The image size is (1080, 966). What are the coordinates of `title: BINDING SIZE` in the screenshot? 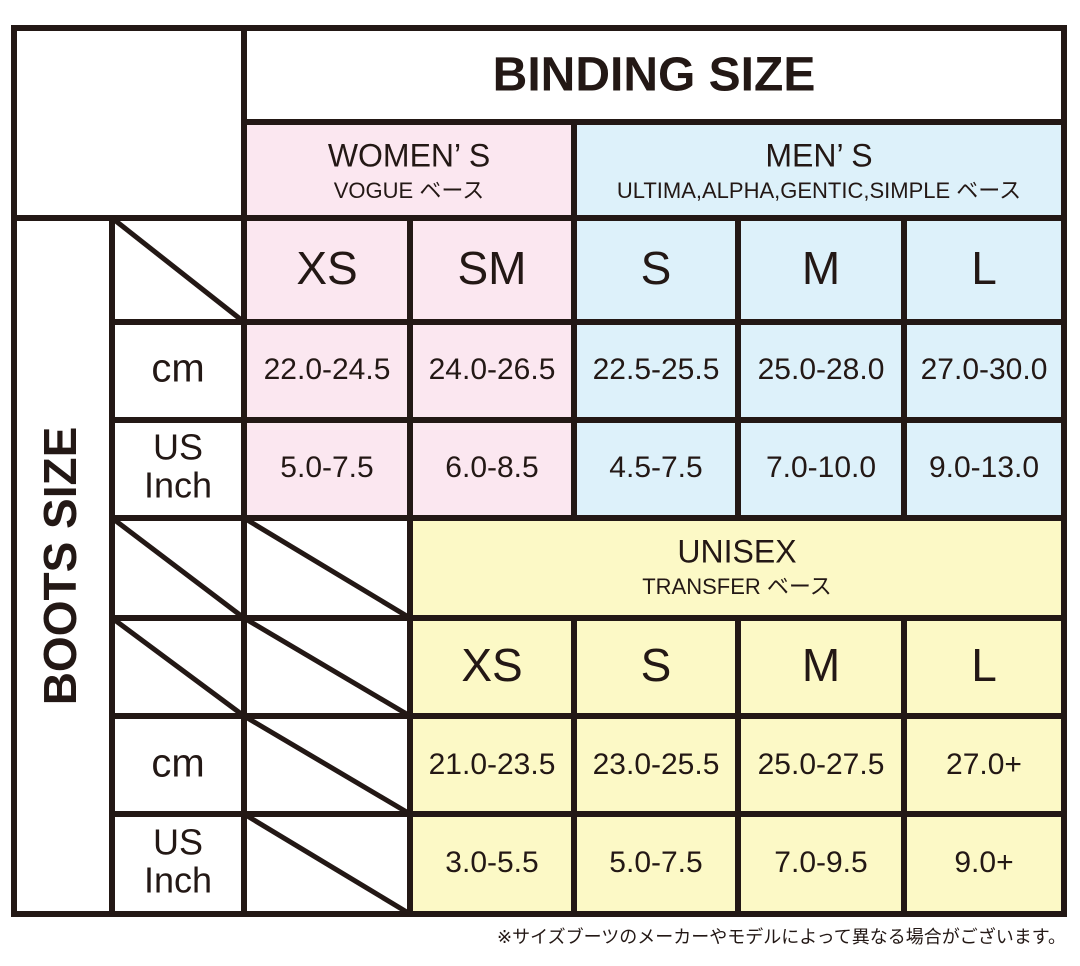 It's located at (654, 75).